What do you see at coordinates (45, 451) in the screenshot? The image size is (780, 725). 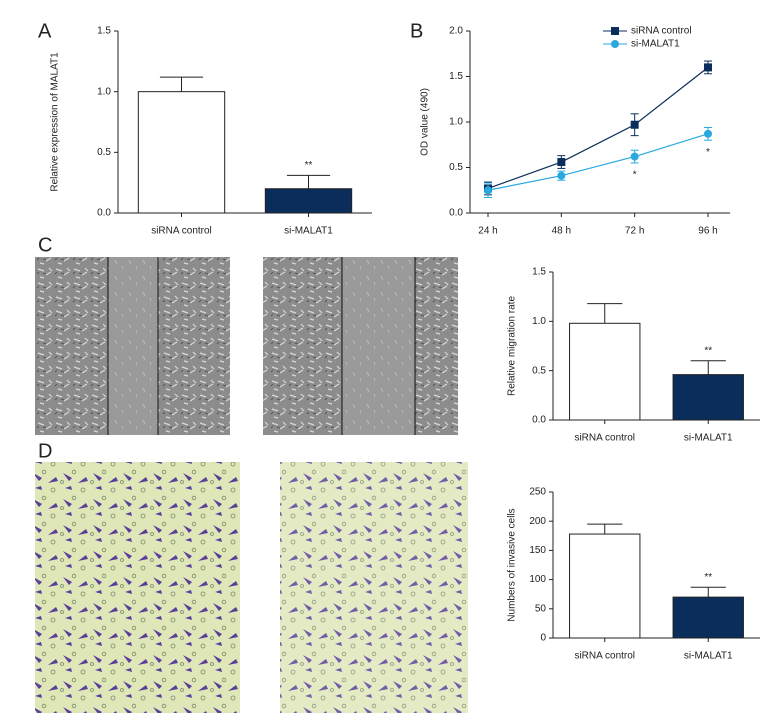 I see `panel-label: D` at bounding box center [45, 451].